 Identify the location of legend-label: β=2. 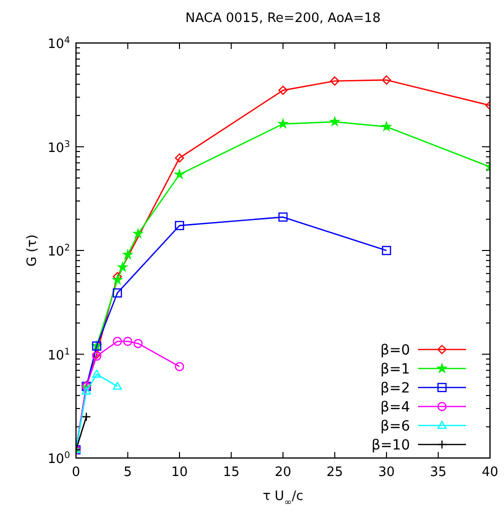
(395, 388).